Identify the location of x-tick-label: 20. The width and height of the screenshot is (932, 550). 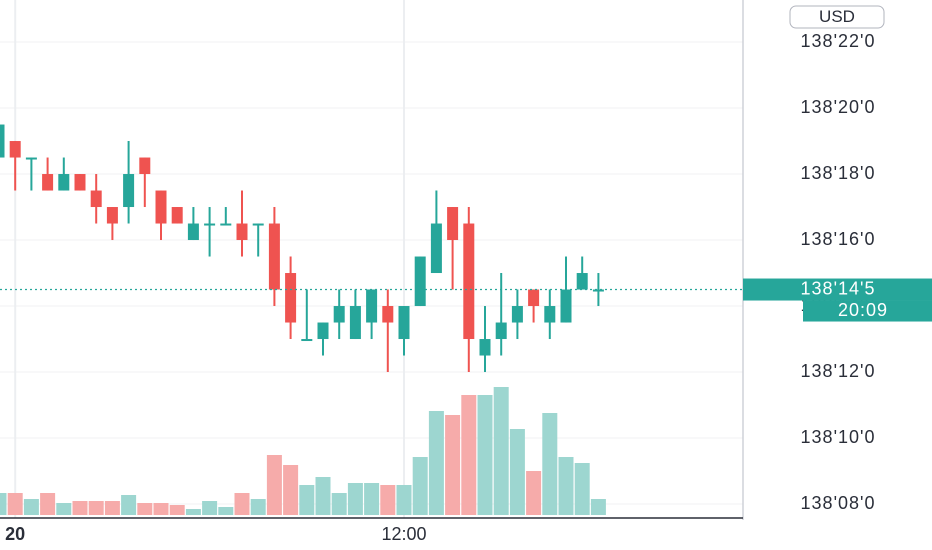
(15, 534).